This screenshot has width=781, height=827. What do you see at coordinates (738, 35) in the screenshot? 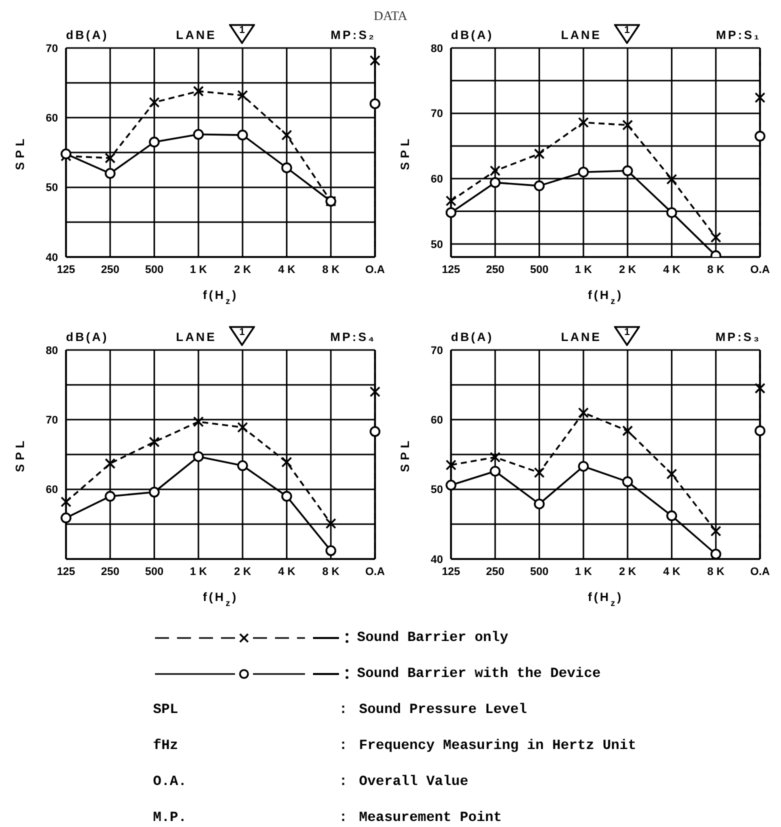
I see `text: MP:S₁` at bounding box center [738, 35].